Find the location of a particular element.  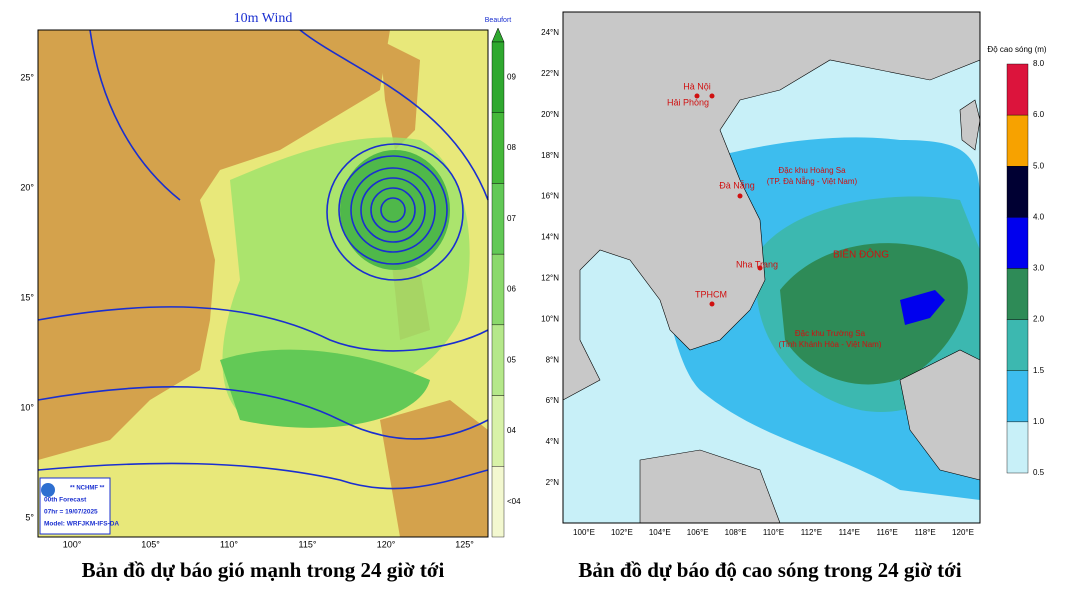

colorbar-arrow is located at coordinates (498, 35).